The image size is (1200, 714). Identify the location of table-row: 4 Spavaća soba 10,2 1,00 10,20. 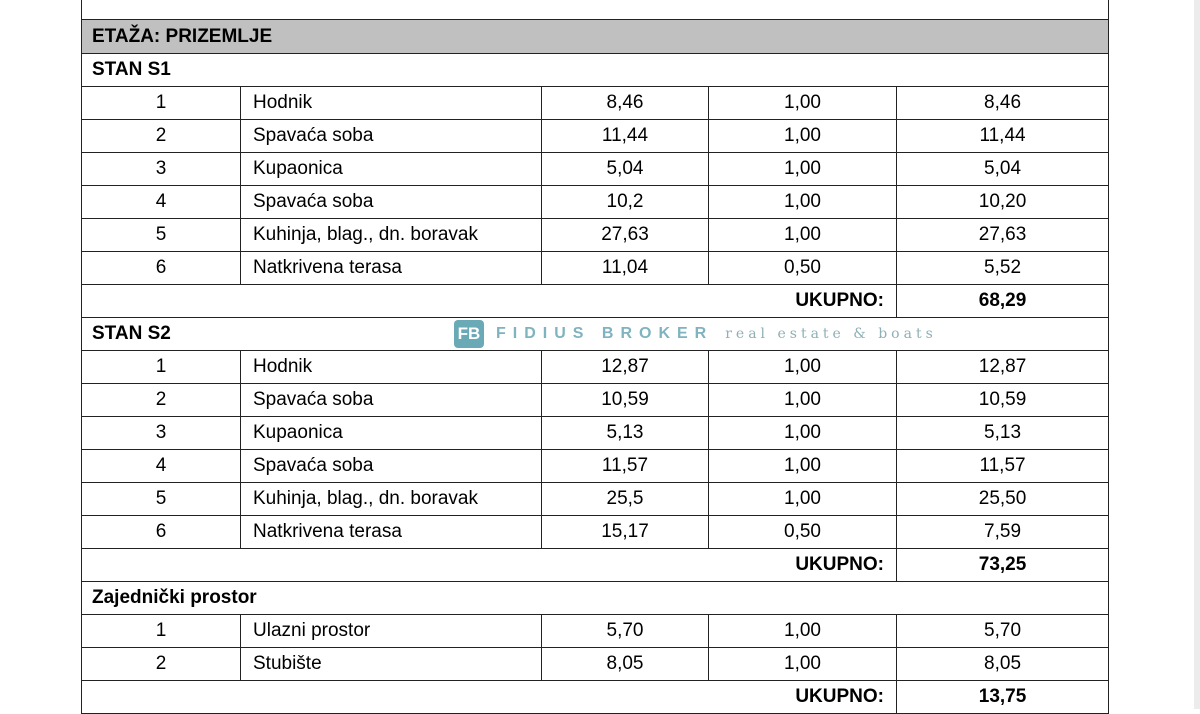
(595, 202).